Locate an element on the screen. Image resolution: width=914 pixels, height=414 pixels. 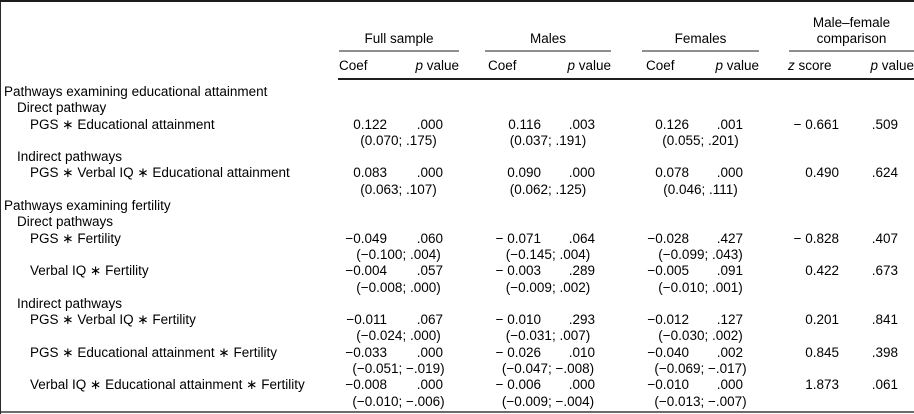
ci-cell-males: (0.062; .125) is located at coordinates (548, 189).